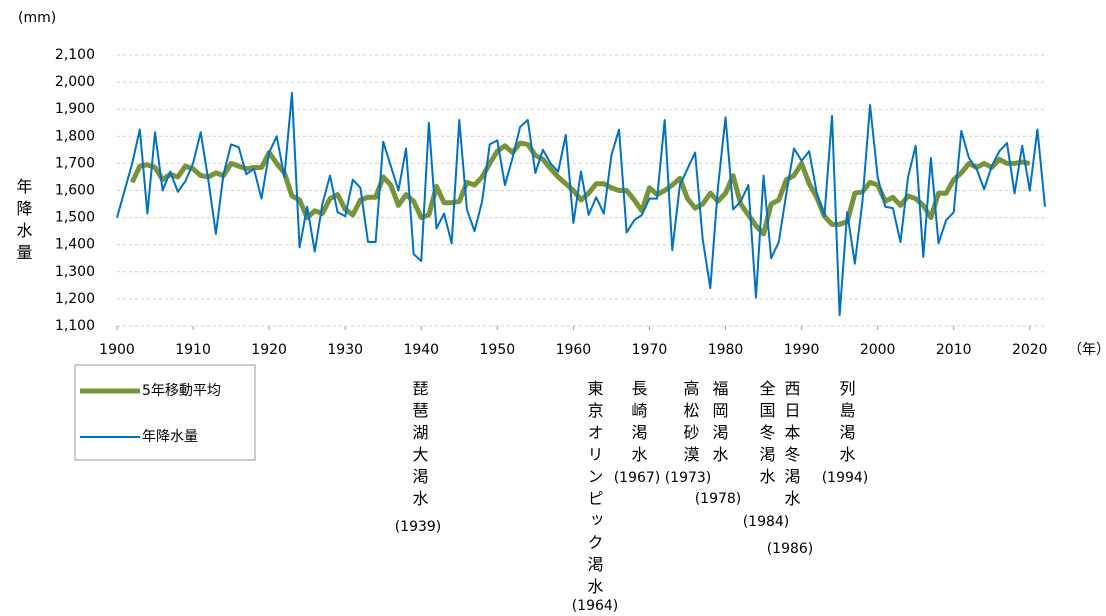  I want to click on annotation-label: 琵琶湖大渇水, so click(419, 446).